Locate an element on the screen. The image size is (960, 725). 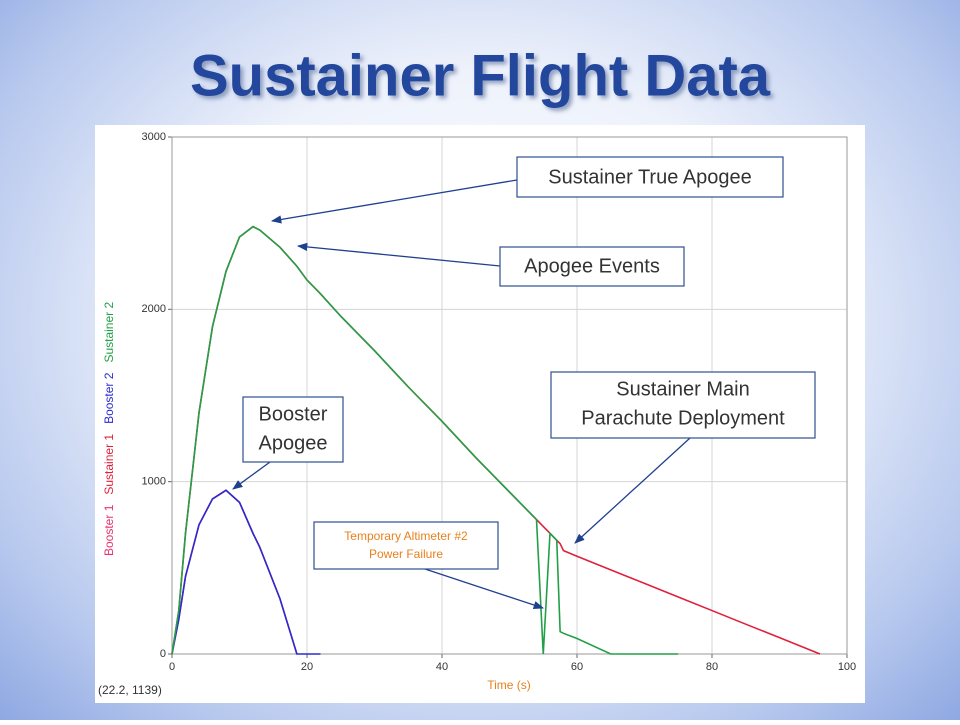
callout-text: Power Failure is located at coordinates (406, 554).